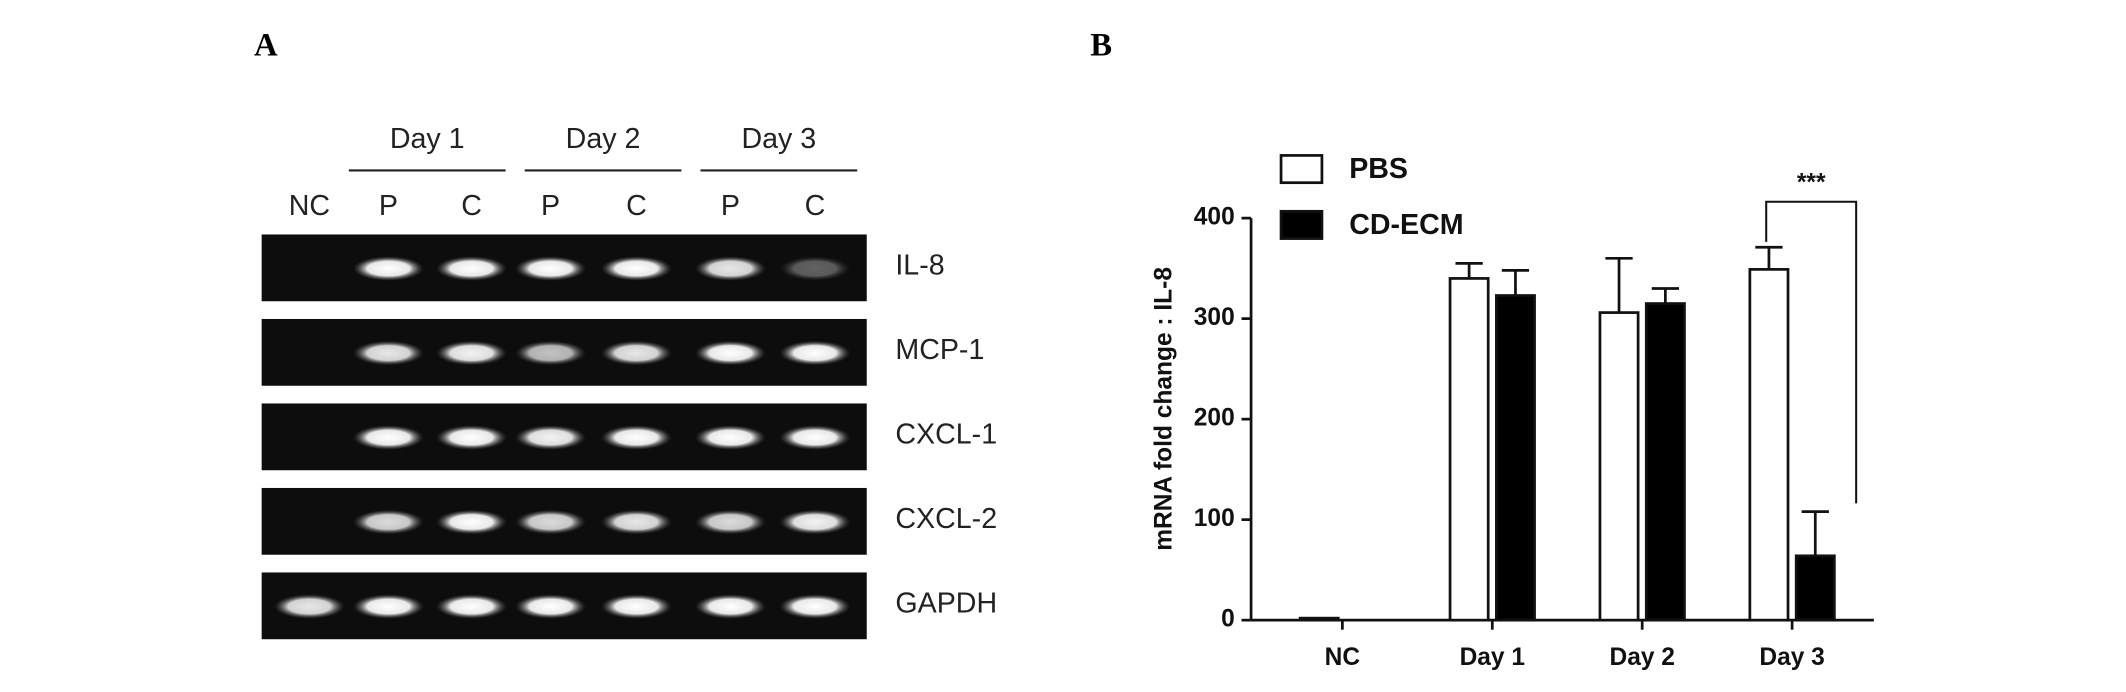  What do you see at coordinates (1811, 183) in the screenshot?
I see `significance-label: ***` at bounding box center [1811, 183].